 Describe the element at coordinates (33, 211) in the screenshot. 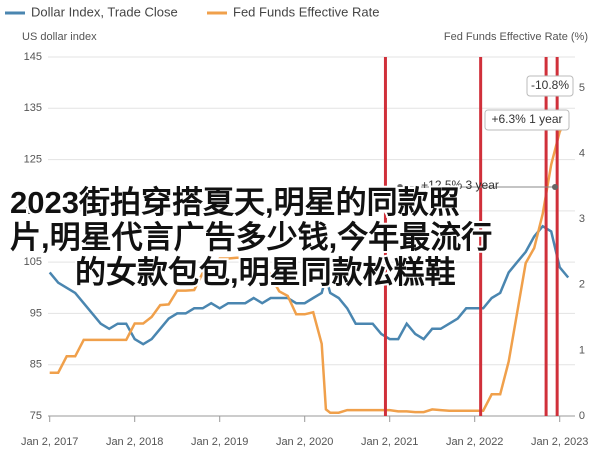

I see `y-tick-label: 115` at that location.